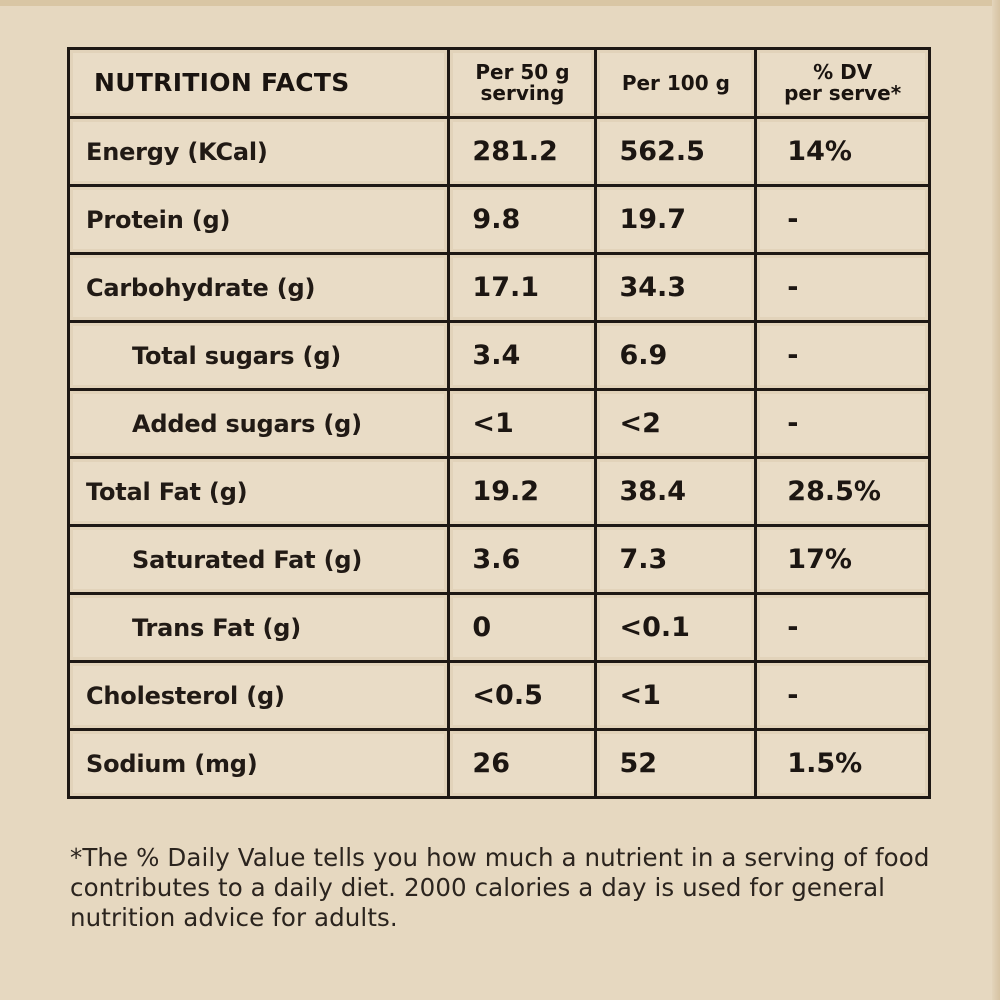  I want to click on value-per-100g: 6.9, so click(676, 355).